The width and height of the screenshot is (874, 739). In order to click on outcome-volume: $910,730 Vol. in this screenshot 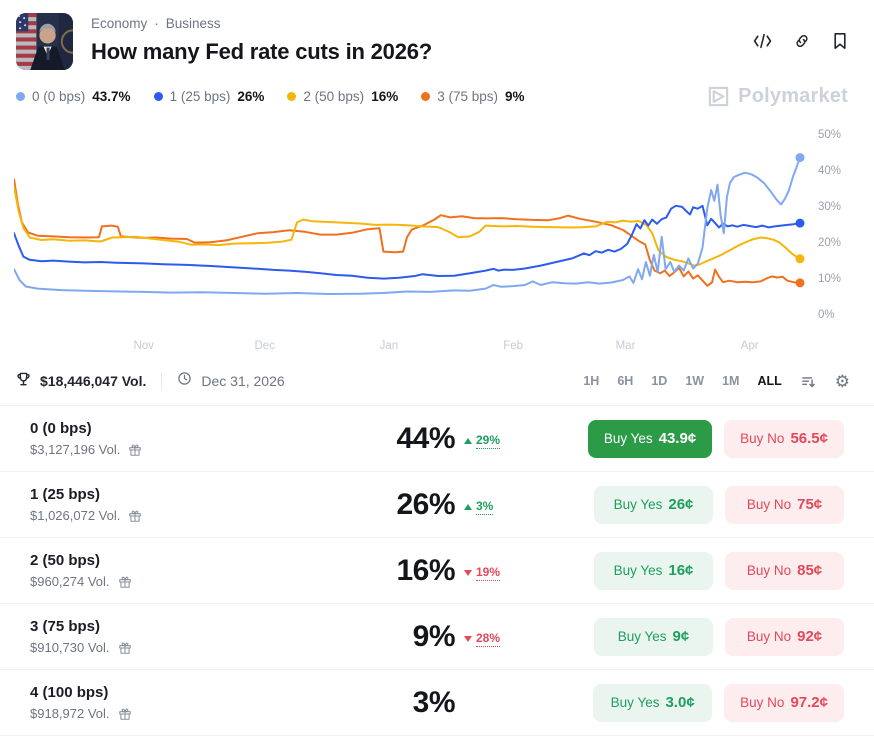, I will do `click(70, 647)`.